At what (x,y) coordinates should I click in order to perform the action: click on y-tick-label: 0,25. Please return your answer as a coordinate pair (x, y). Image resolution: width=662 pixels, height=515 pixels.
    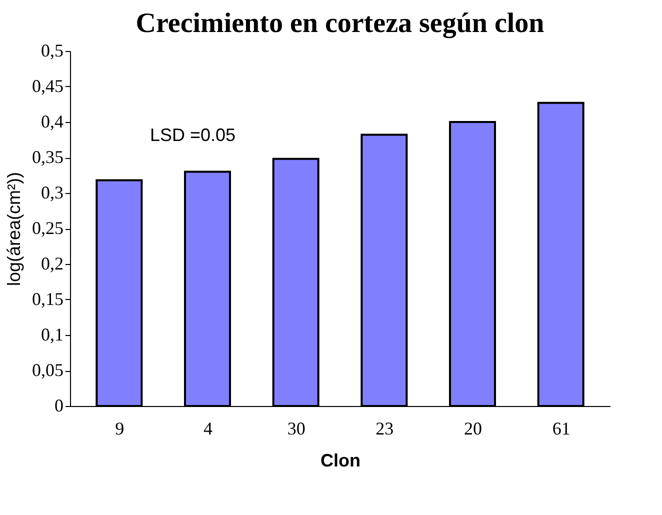
    Looking at the image, I should click on (48, 228).